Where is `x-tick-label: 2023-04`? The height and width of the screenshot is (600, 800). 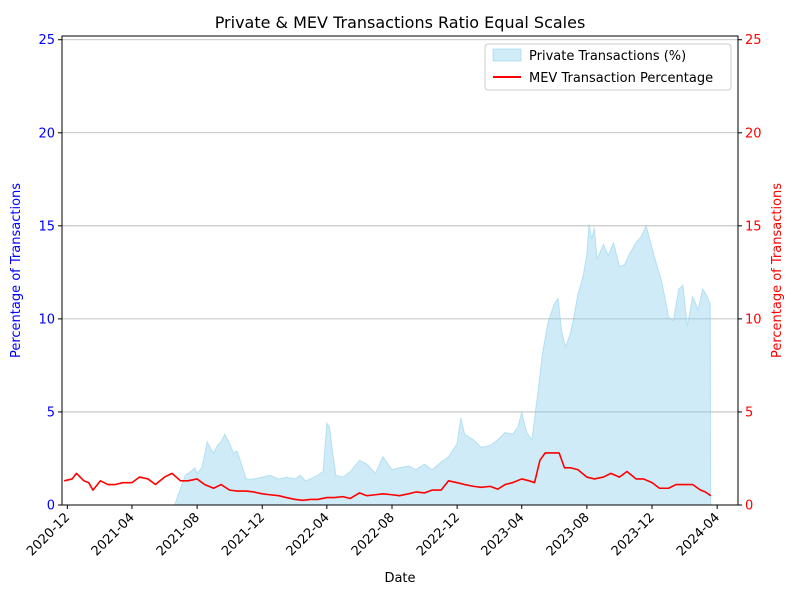
x-tick-label: 2023-04 is located at coordinates (503, 534).